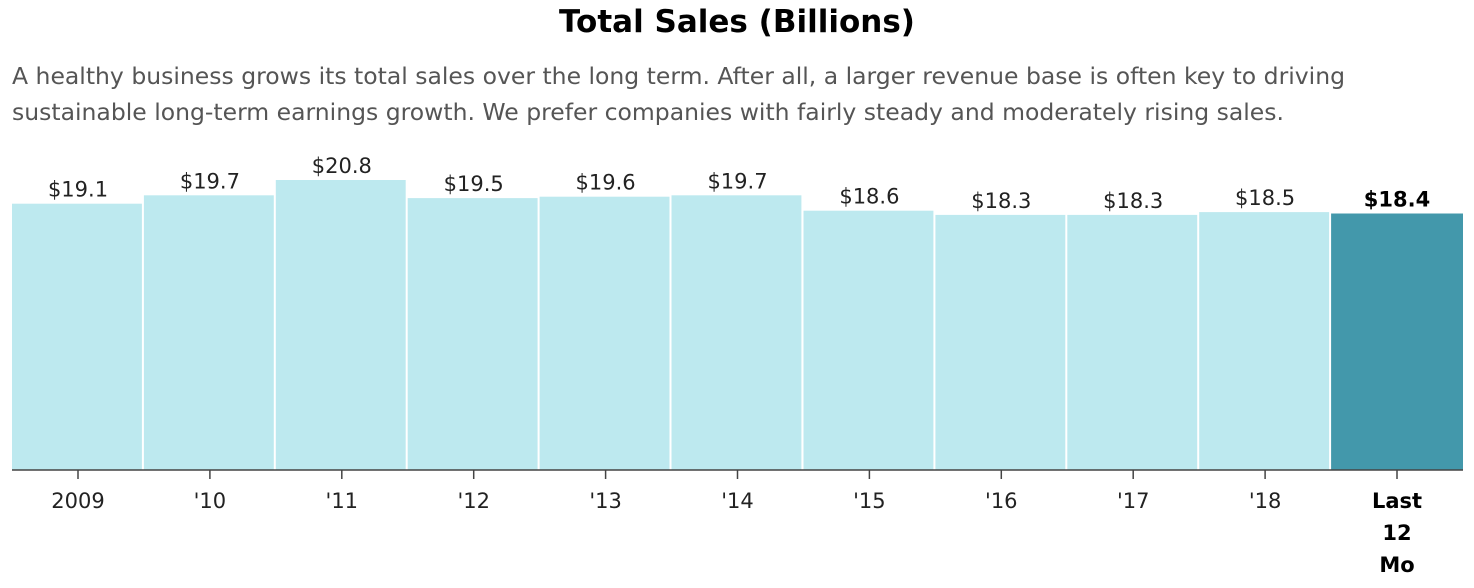 The width and height of the screenshot is (1474, 588). I want to click on value-label-1: $19.7, so click(210, 181).